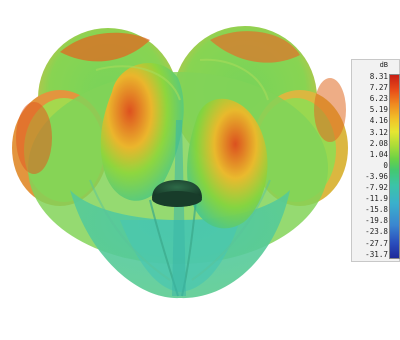 This screenshot has height=340, width=400. Describe the element at coordinates (34, 138) in the screenshot. I see `far-left-hotspot` at that location.